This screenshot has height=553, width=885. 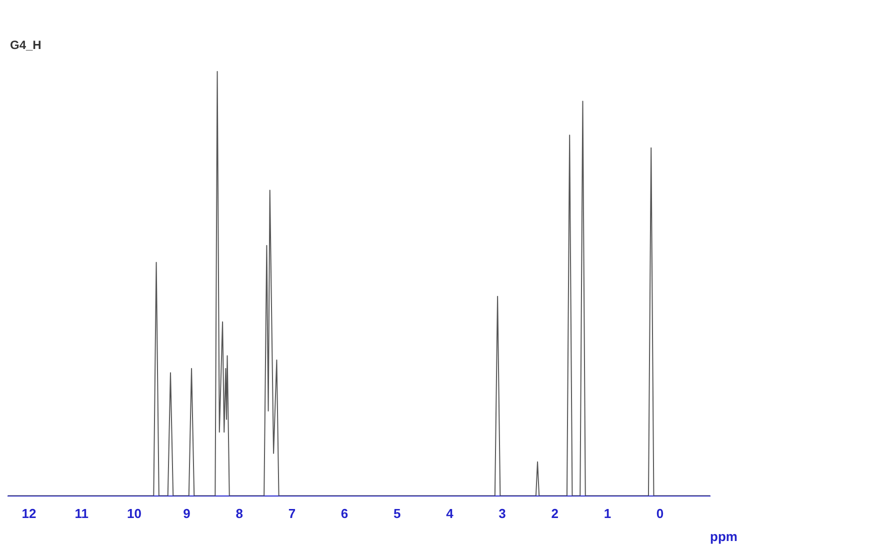 What do you see at coordinates (186, 514) in the screenshot?
I see `x-tick-label: 9` at bounding box center [186, 514].